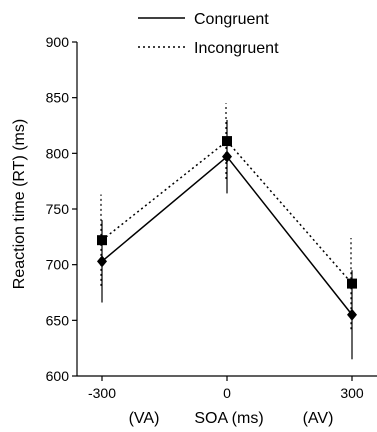  Describe the element at coordinates (58, 42) in the screenshot. I see `y-tick-label: 900` at that location.